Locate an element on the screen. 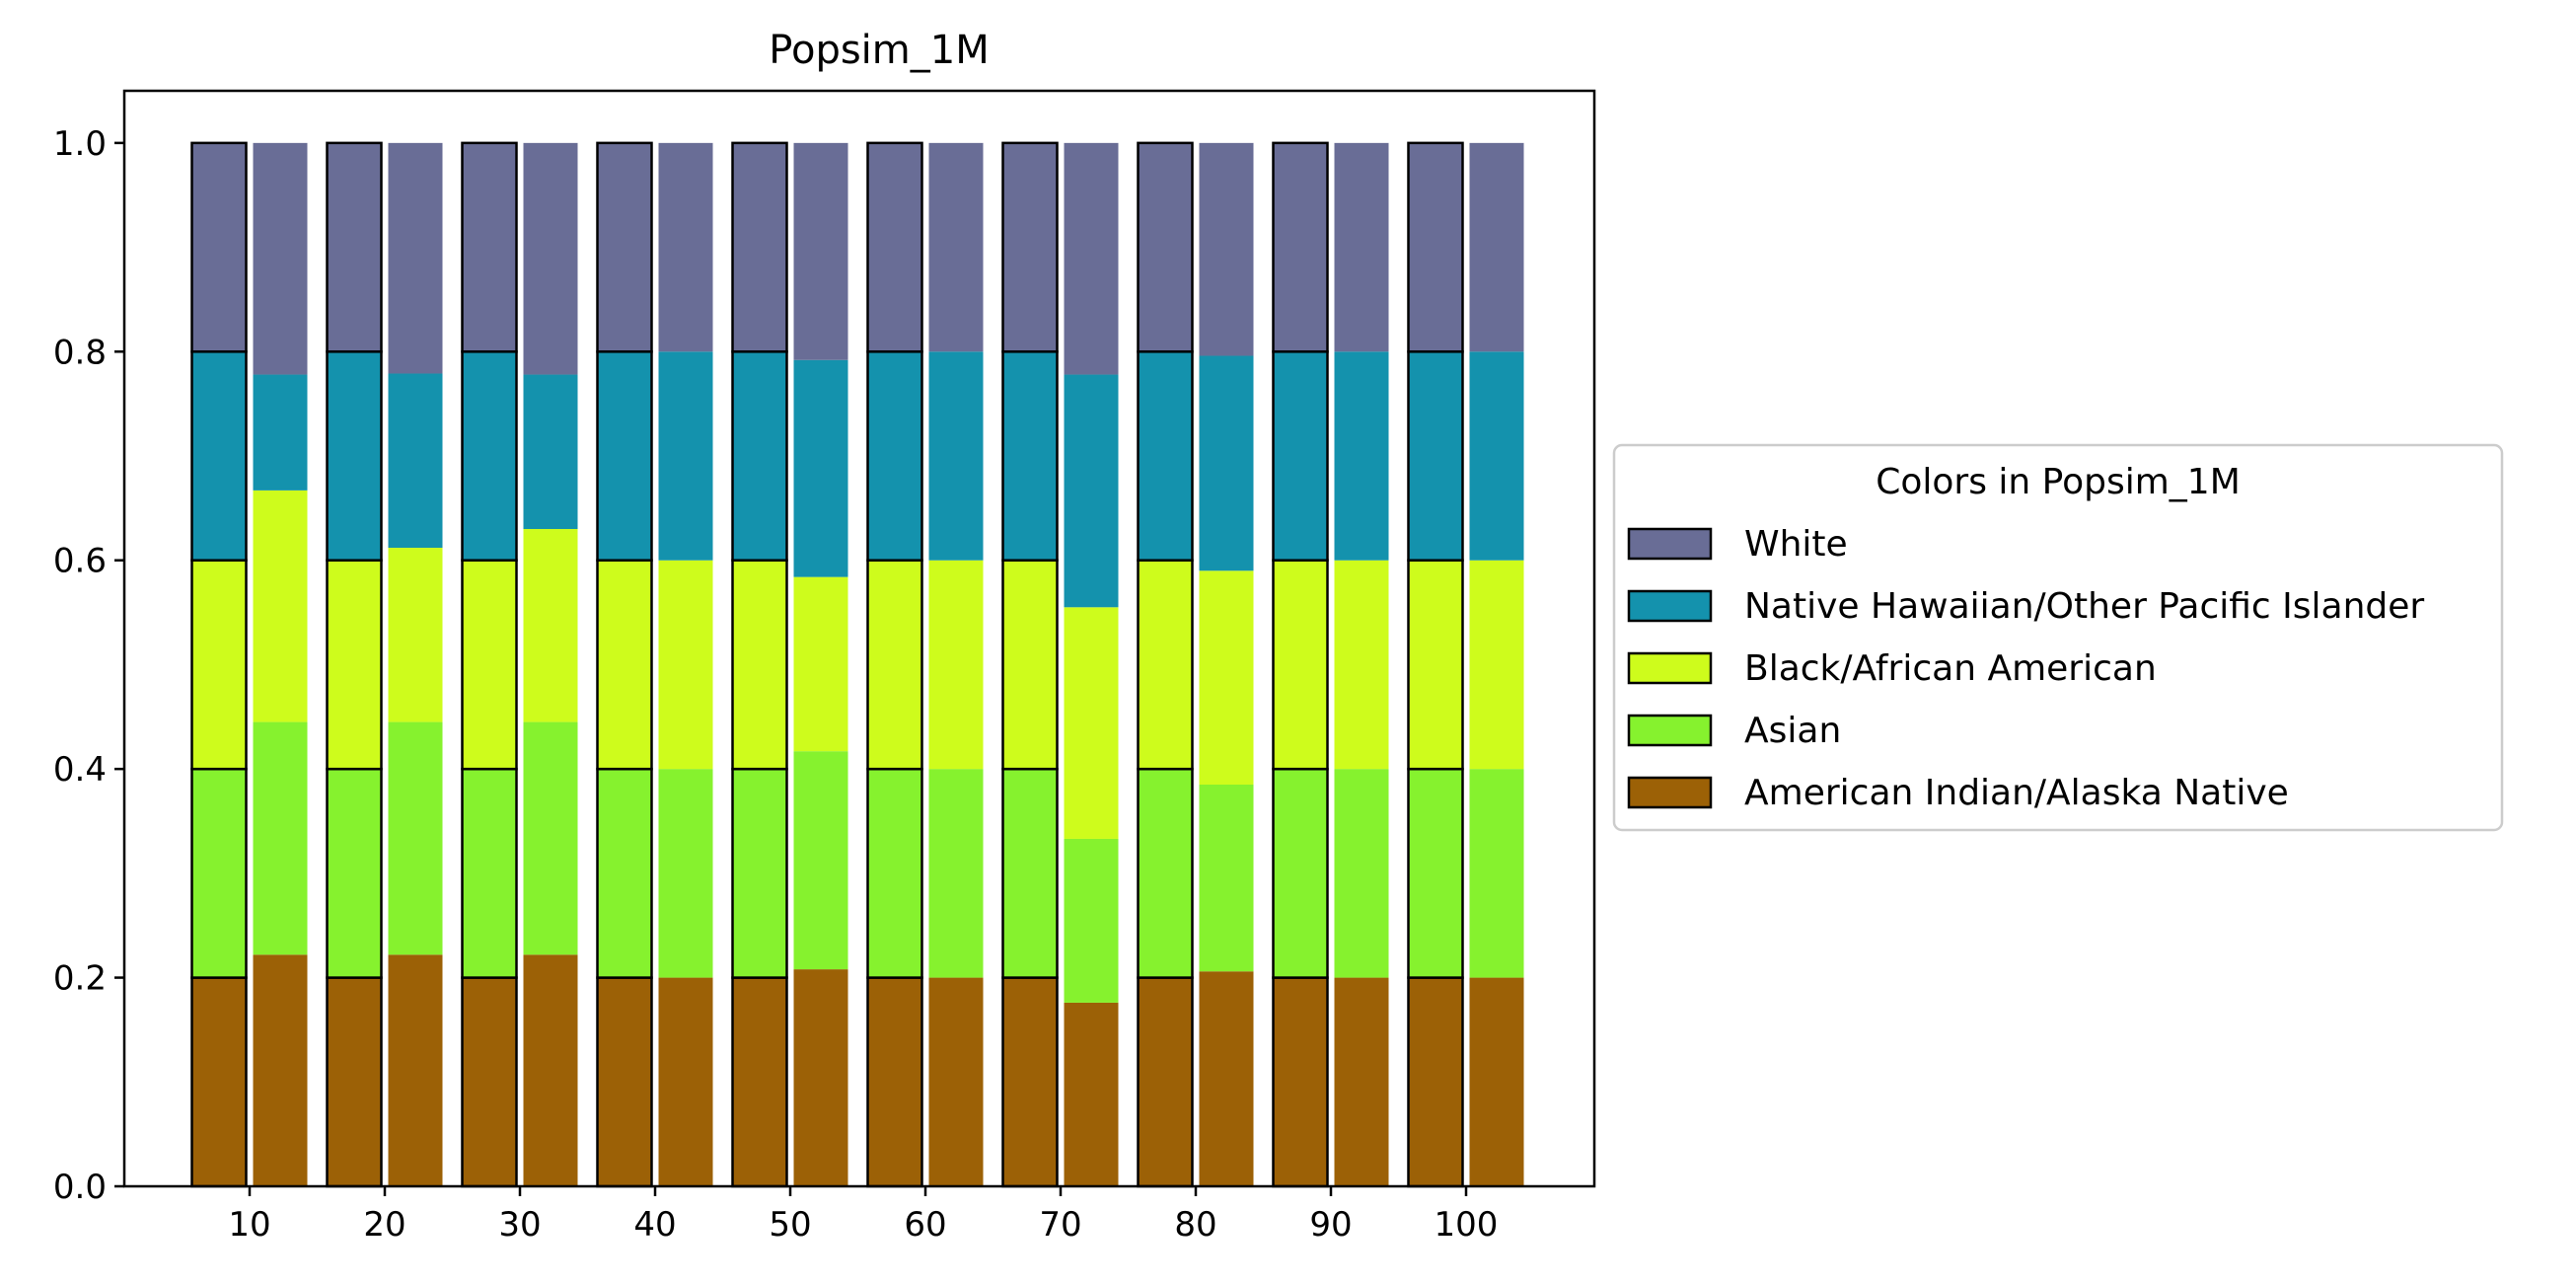 The height and width of the screenshot is (1285, 2576). bar-outlined-60-black-african-american is located at coordinates (894, 665).